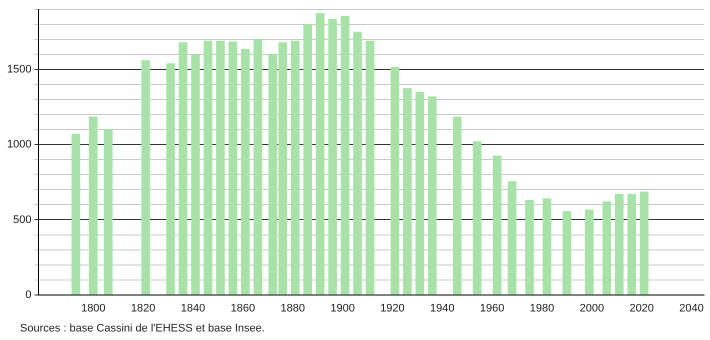 The image size is (710, 340). Describe the element at coordinates (93, 308) in the screenshot. I see `x-tick-label: 1800` at that location.